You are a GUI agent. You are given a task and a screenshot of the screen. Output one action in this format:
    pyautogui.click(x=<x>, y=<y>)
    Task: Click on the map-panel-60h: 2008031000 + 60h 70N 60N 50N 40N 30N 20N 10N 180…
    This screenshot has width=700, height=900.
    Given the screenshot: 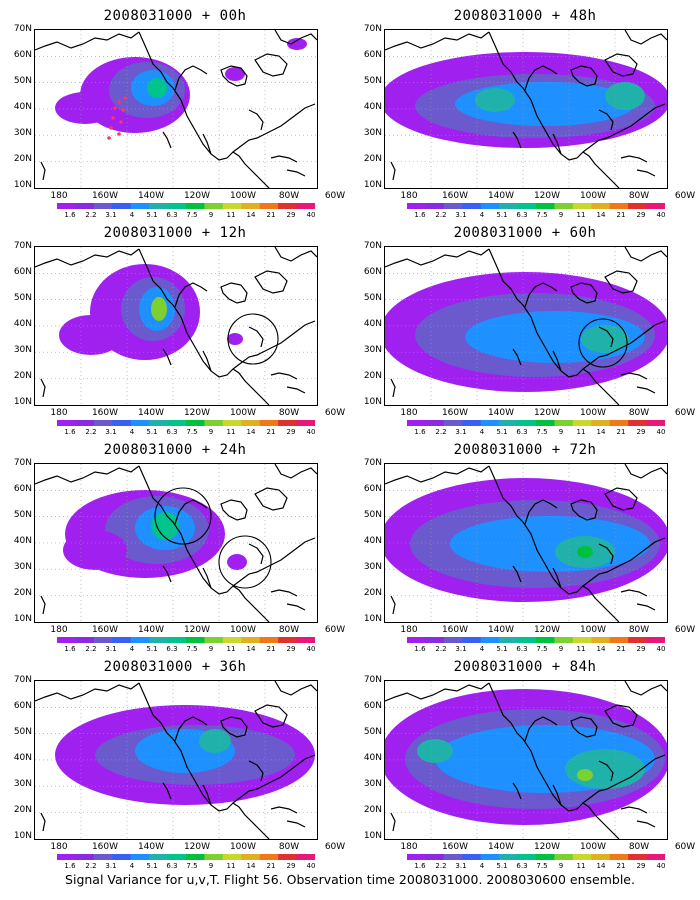 What is the action you would take?
    pyautogui.click(x=525, y=329)
    